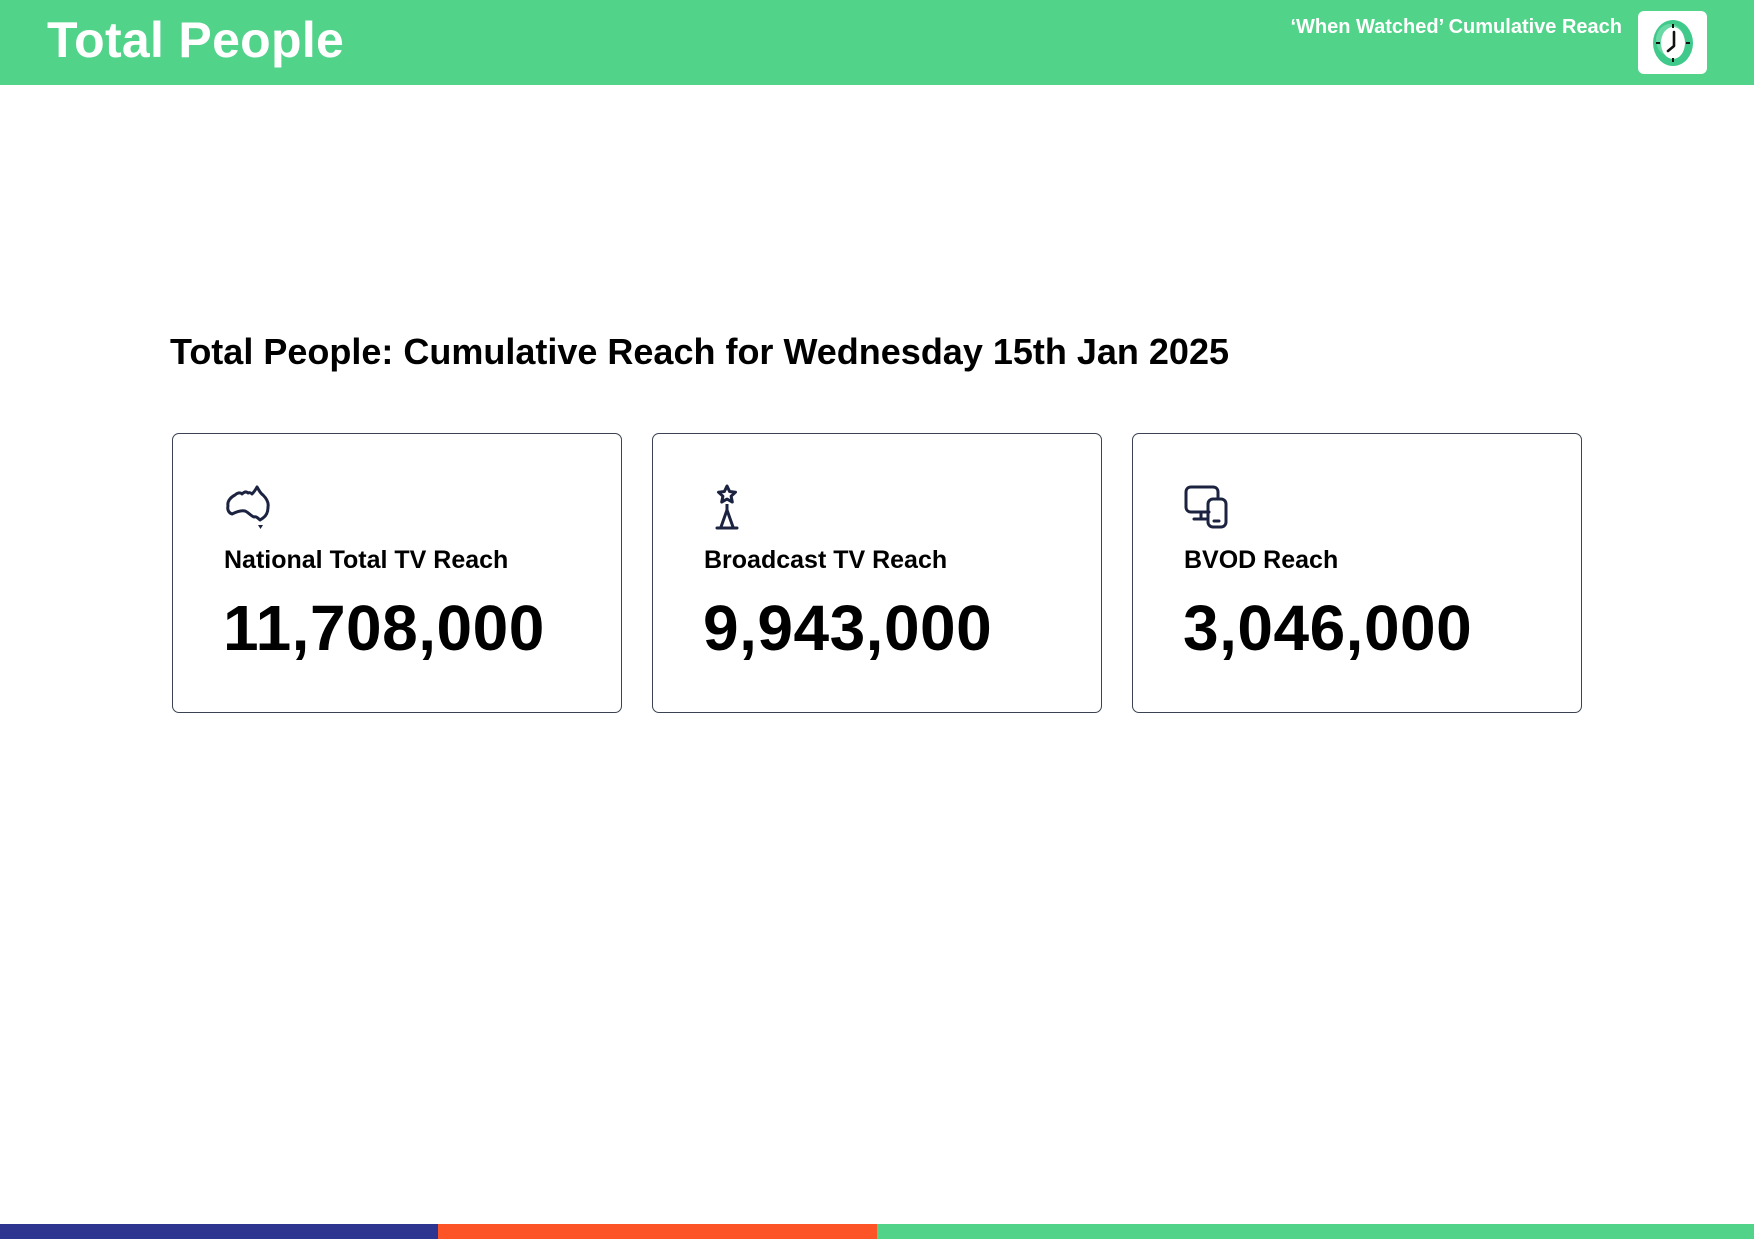 The image size is (1754, 1241). What do you see at coordinates (384, 628) in the screenshot?
I see `card-value: 11,708,000` at bounding box center [384, 628].